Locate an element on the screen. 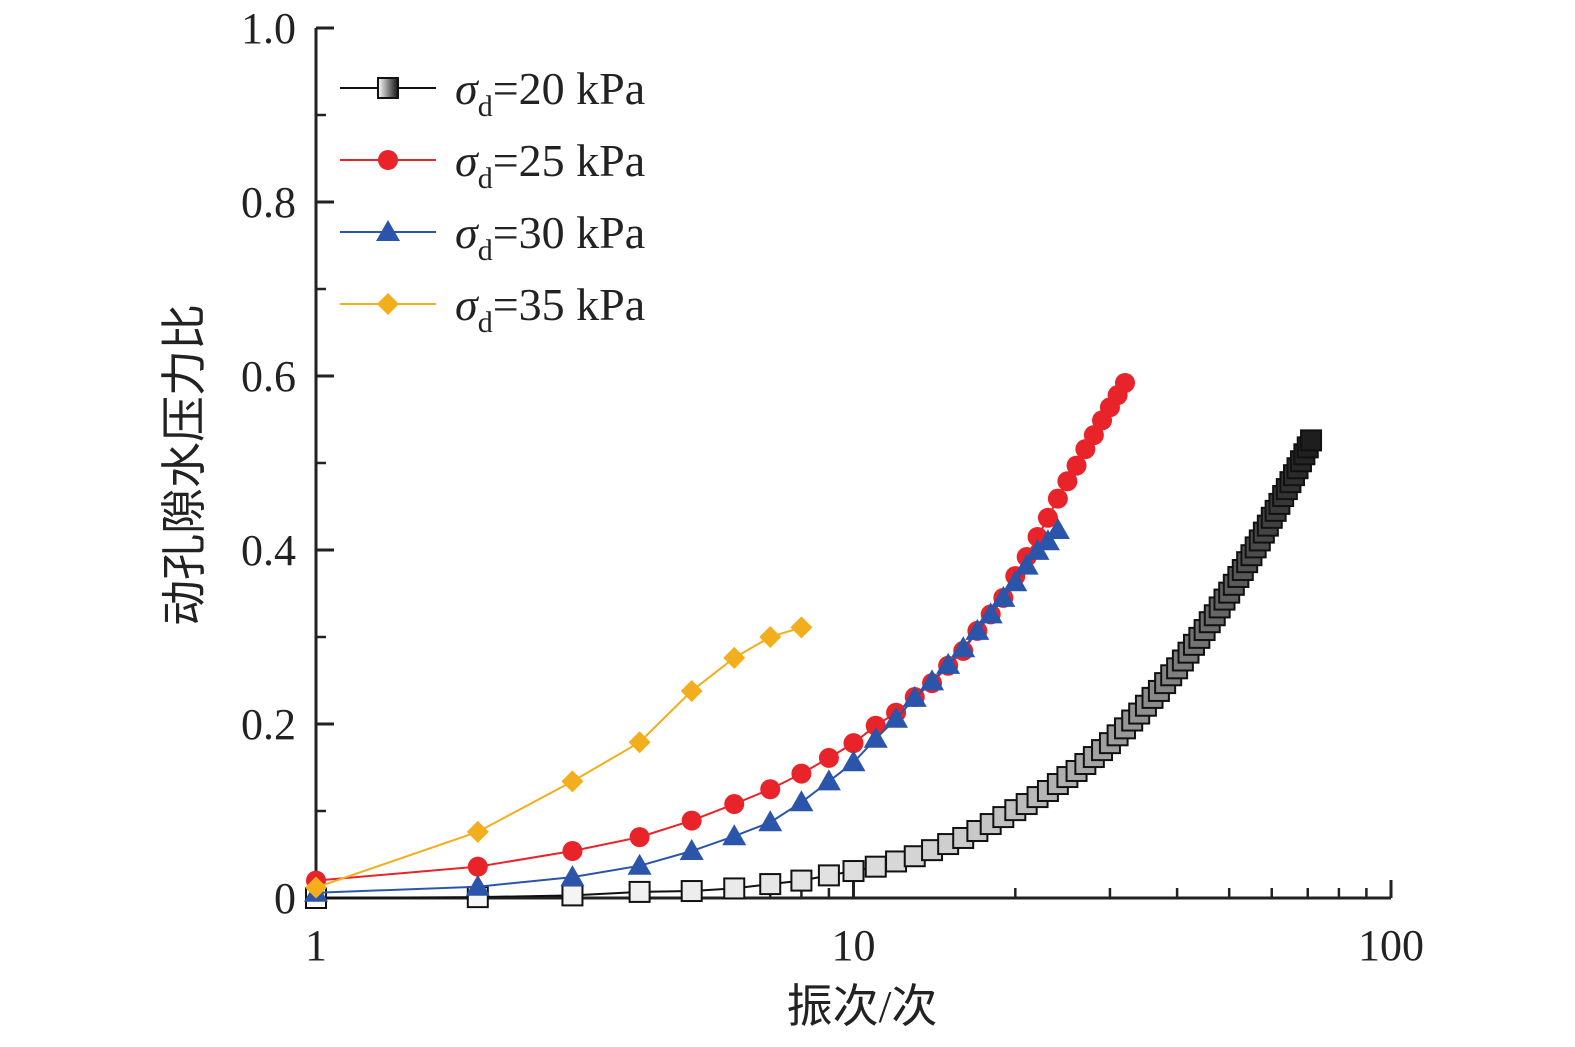  y-tick-label: 0.8 is located at coordinates (268, 202).